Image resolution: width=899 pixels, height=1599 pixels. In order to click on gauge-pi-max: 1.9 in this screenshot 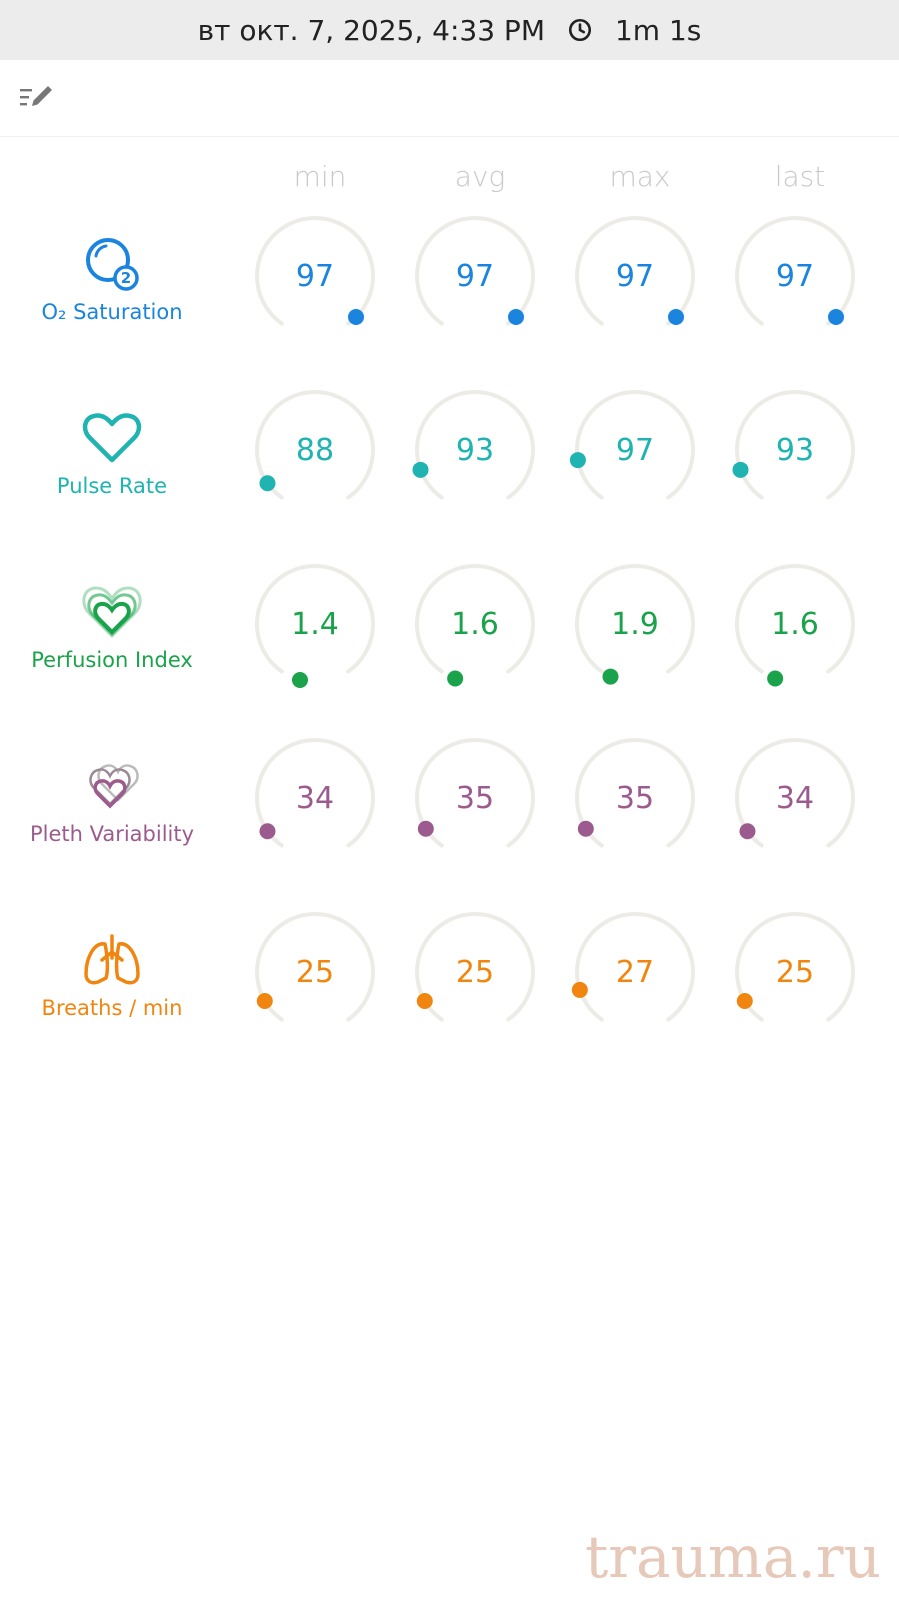, I will do `click(635, 624)`.